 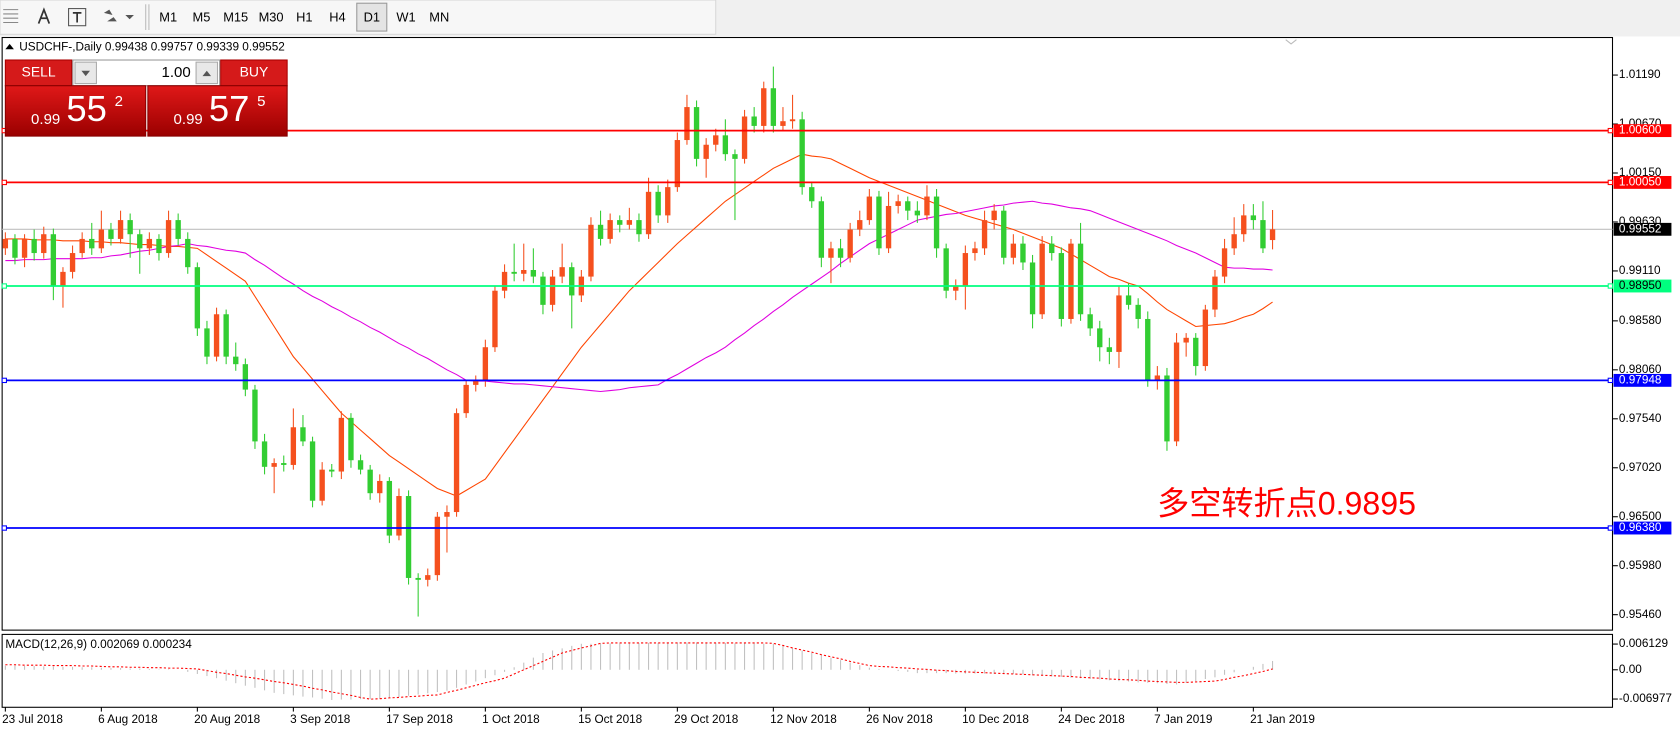 I want to click on macd-plot, so click(x=807, y=670).